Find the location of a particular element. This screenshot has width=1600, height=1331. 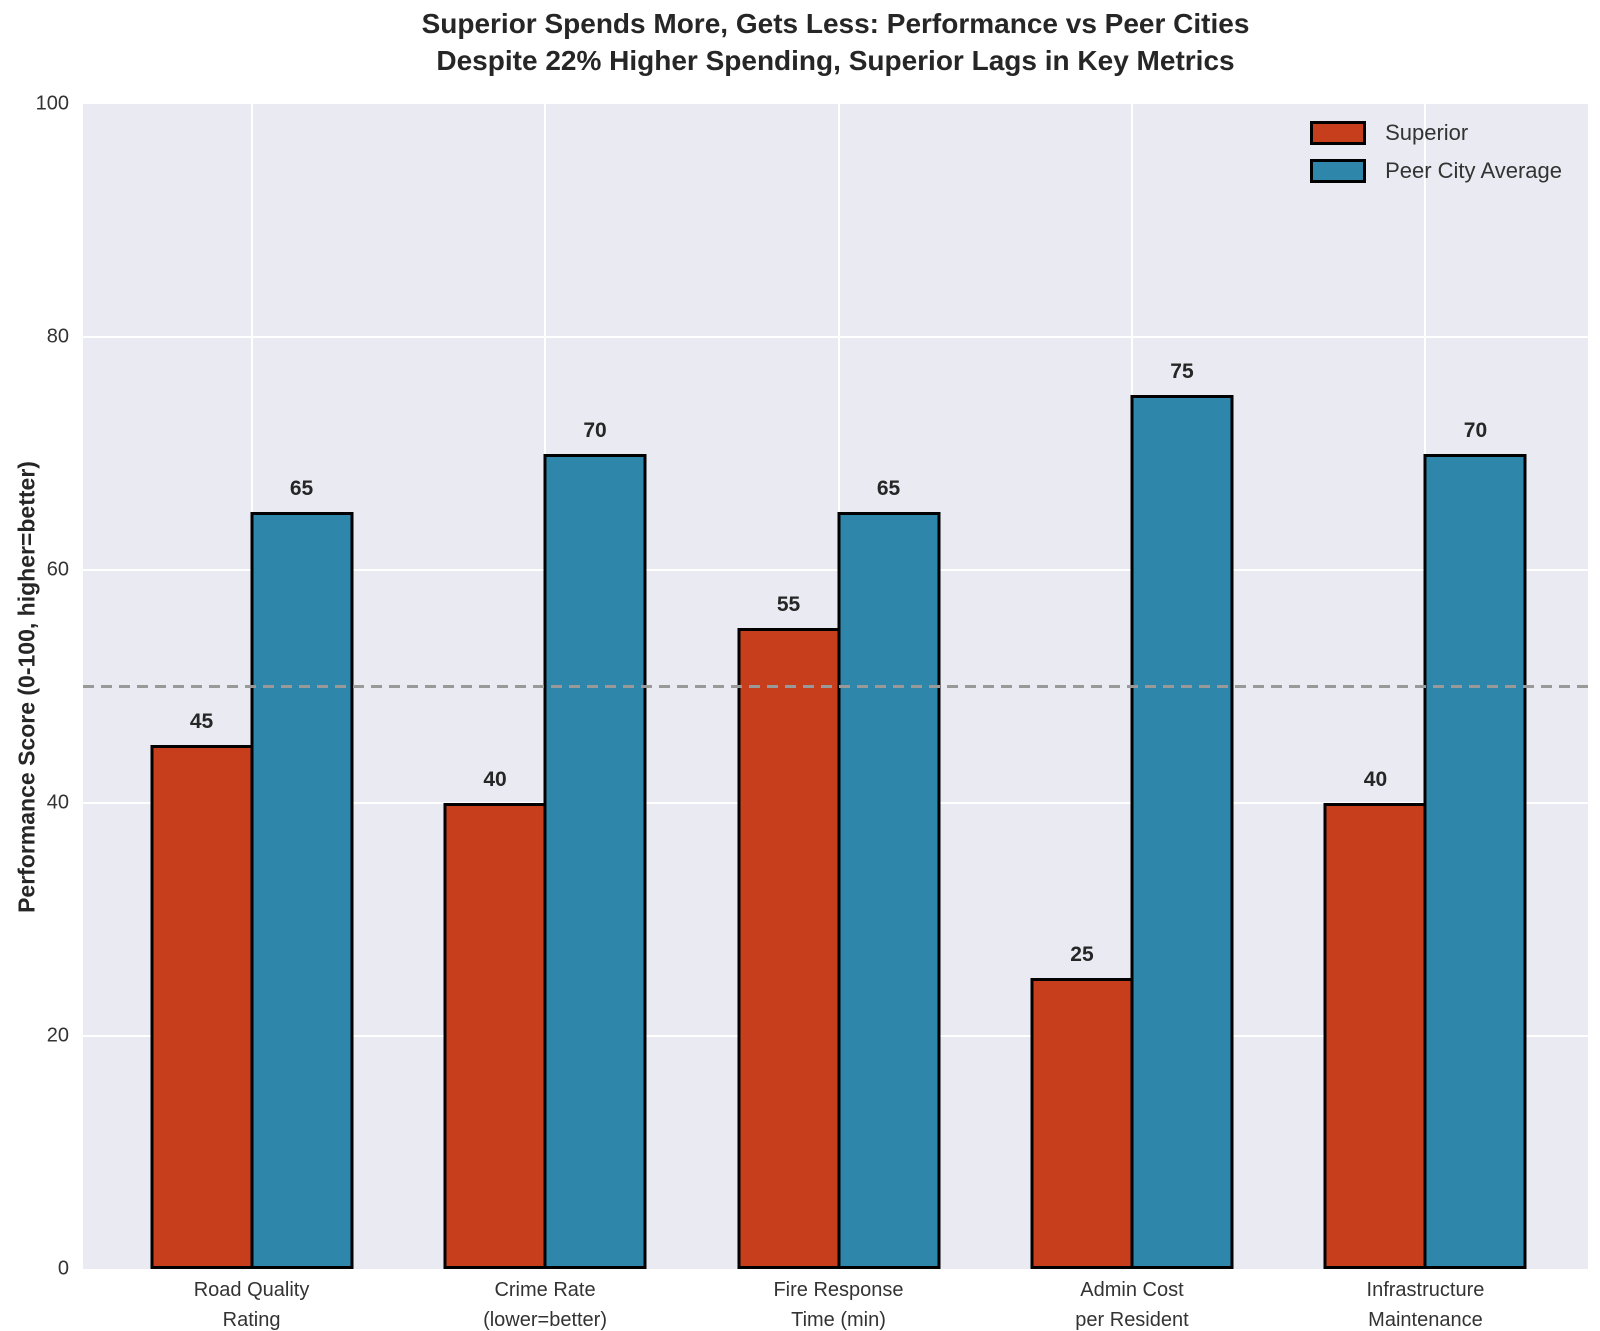

bar-group: 45 65 is located at coordinates (252, 686).